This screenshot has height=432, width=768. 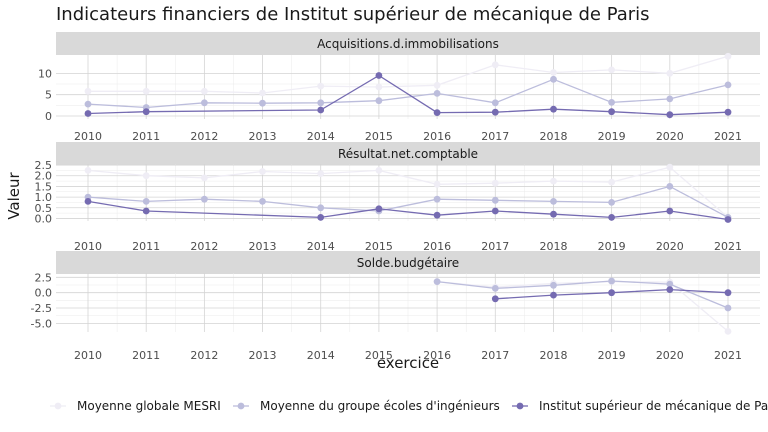 I want to click on y-tick-label: 0, so click(x=48, y=116).